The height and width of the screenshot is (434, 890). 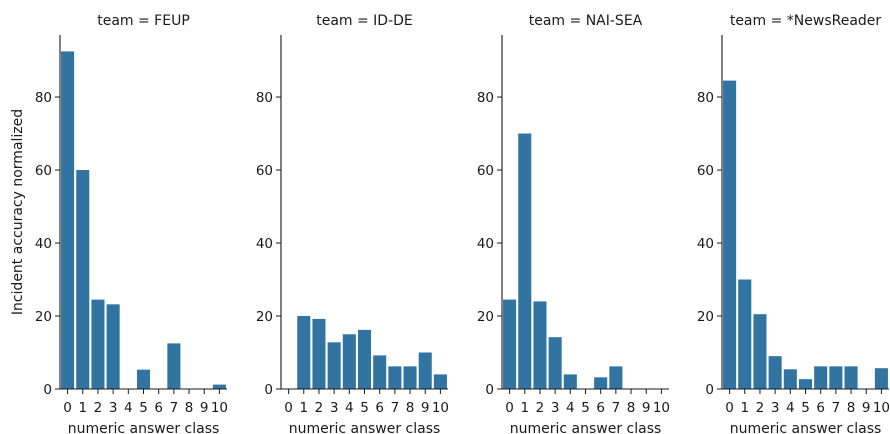 What do you see at coordinates (586, 21) in the screenshot?
I see `panel-title: team = NAI-SEA` at bounding box center [586, 21].